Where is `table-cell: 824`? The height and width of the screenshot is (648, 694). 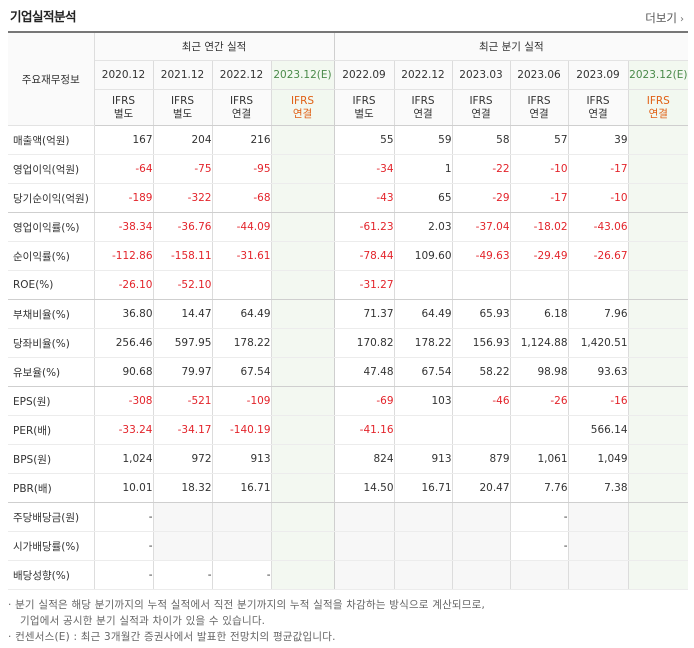 table-cell: 824 is located at coordinates (364, 459).